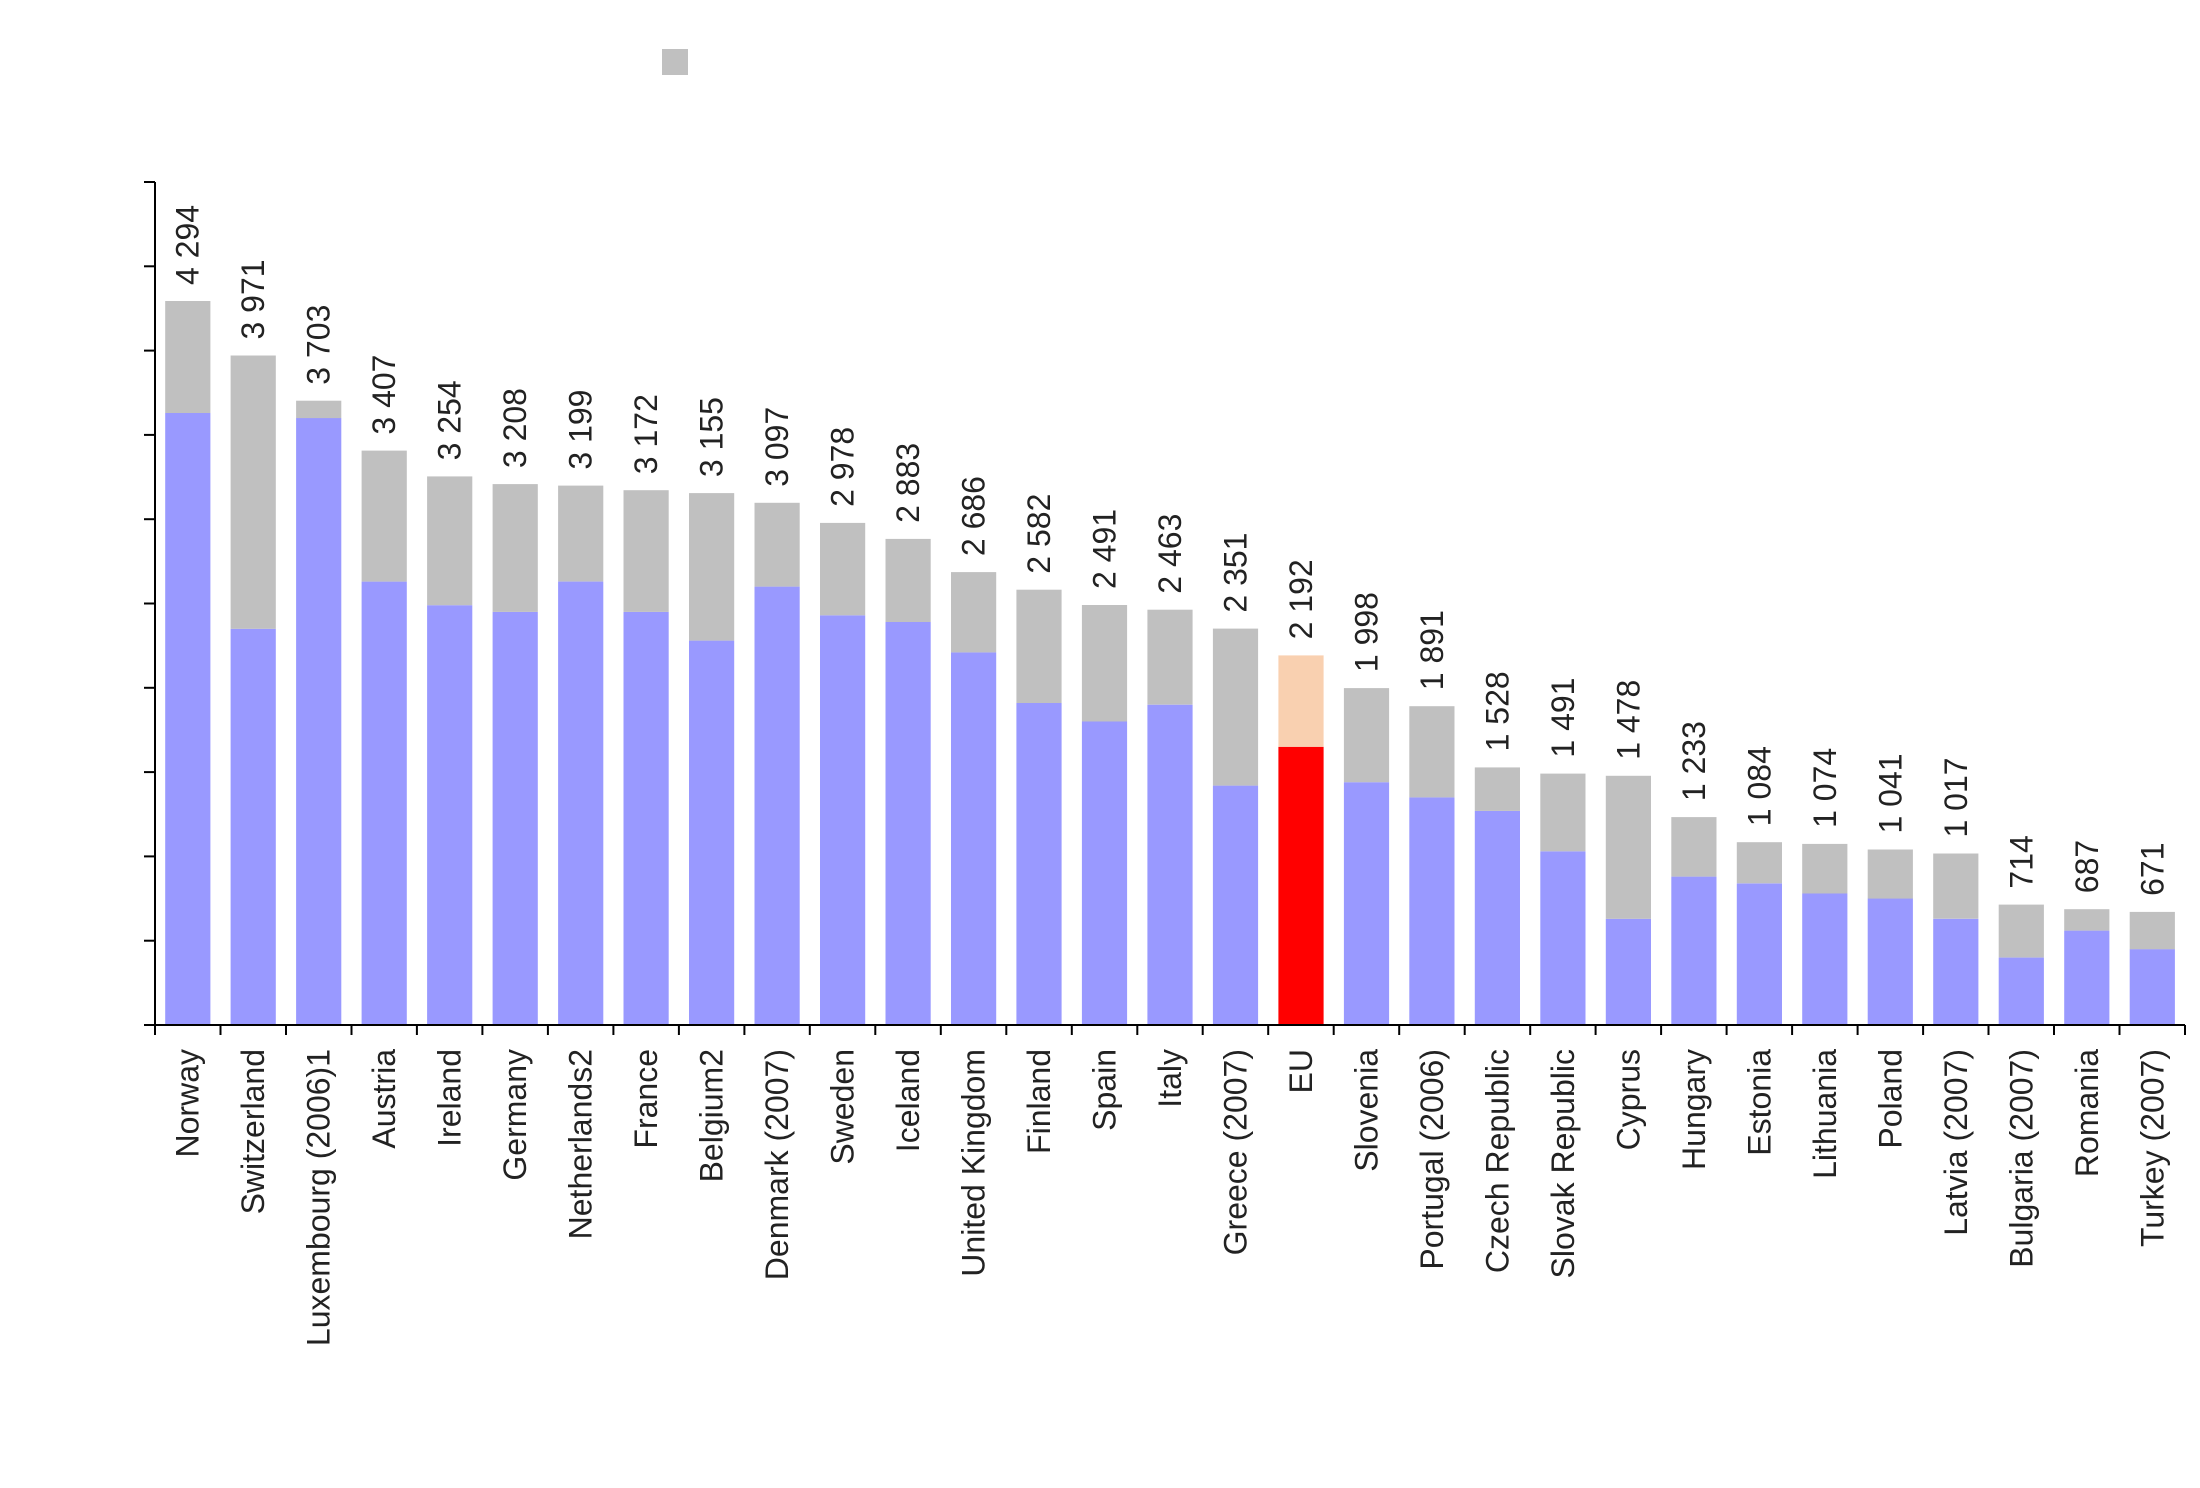 The image size is (2200, 1488). I want to click on value-label-czech-republic: 1 528, so click(1497, 711).